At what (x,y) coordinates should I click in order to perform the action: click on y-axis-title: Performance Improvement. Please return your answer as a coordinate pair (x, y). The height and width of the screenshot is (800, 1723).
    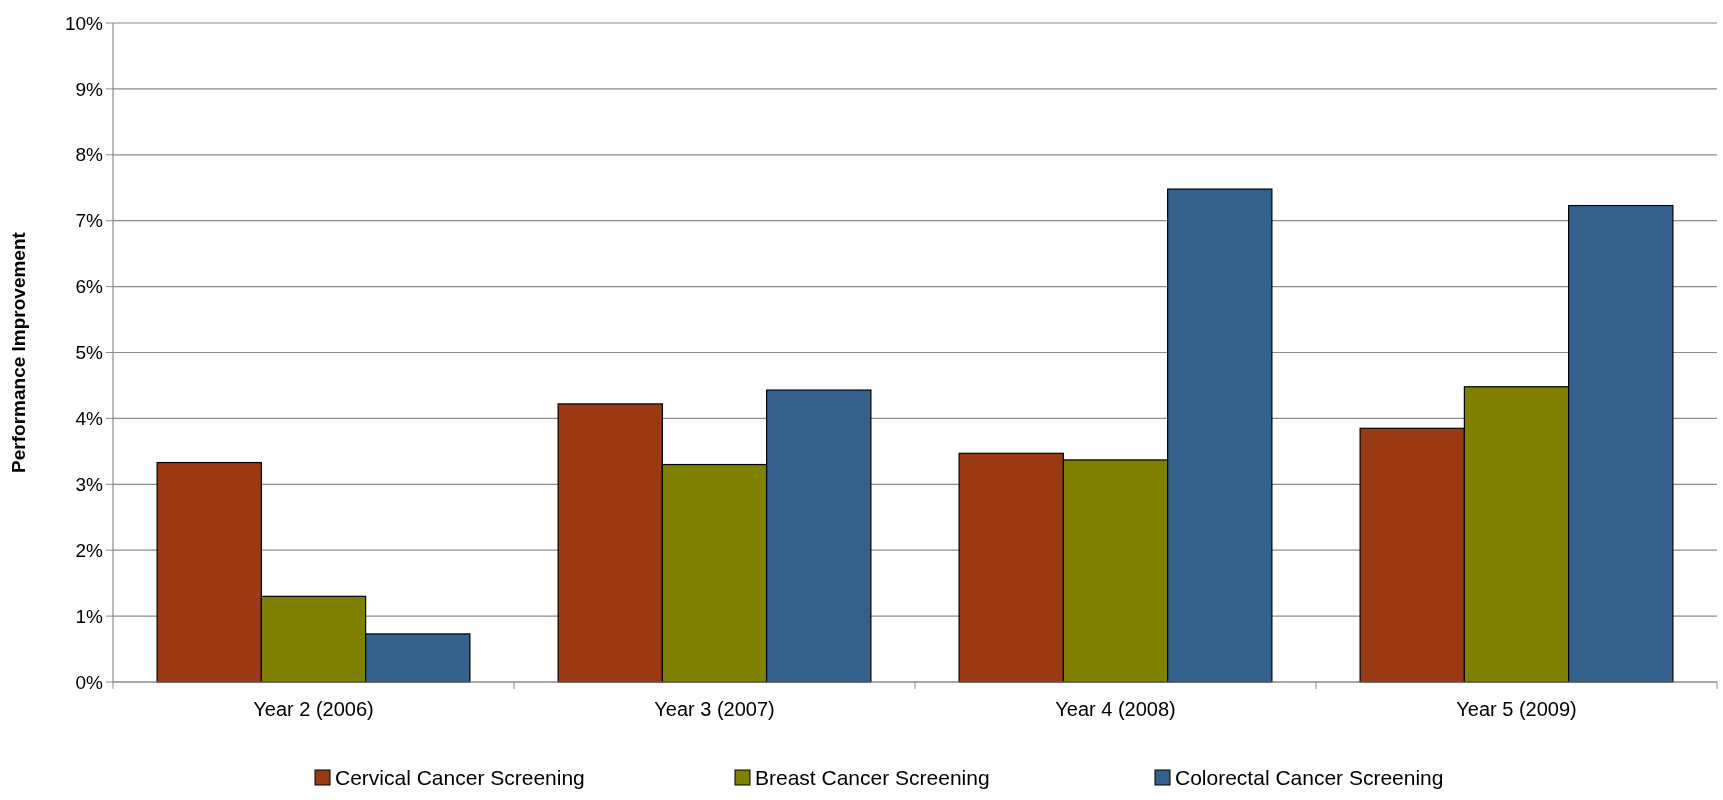
    Looking at the image, I should click on (18, 352).